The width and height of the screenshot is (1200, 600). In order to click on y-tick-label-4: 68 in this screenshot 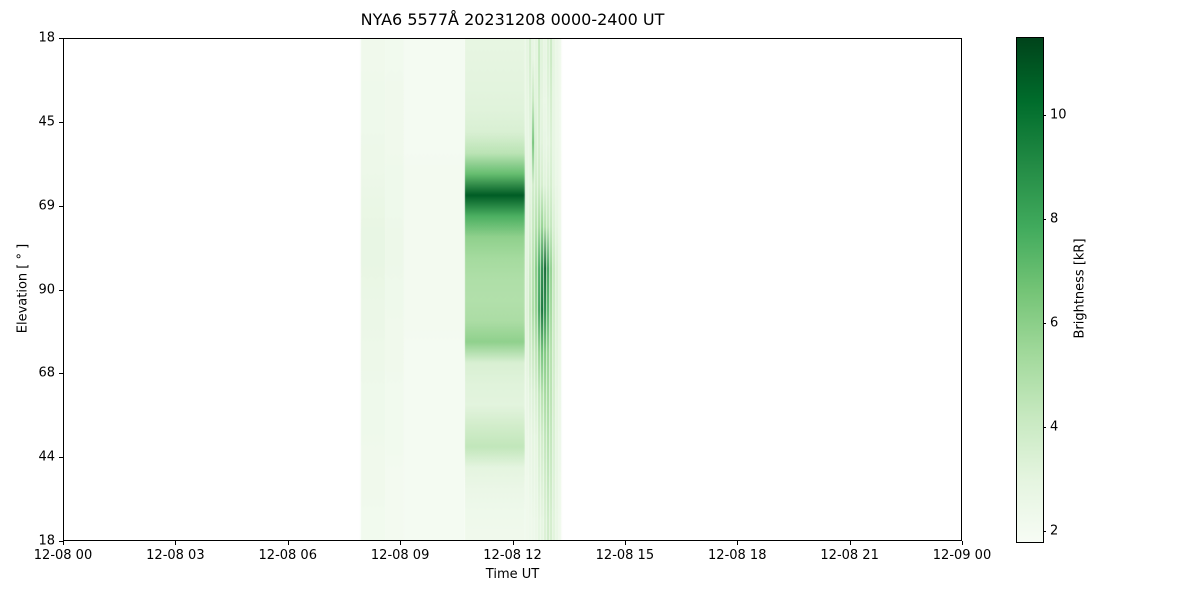, I will do `click(46, 373)`.